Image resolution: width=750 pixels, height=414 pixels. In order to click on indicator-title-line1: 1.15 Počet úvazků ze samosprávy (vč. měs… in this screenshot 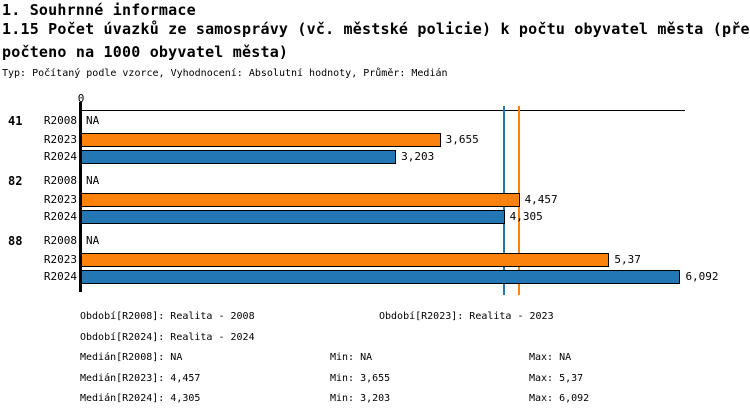, I will do `click(376, 29)`.